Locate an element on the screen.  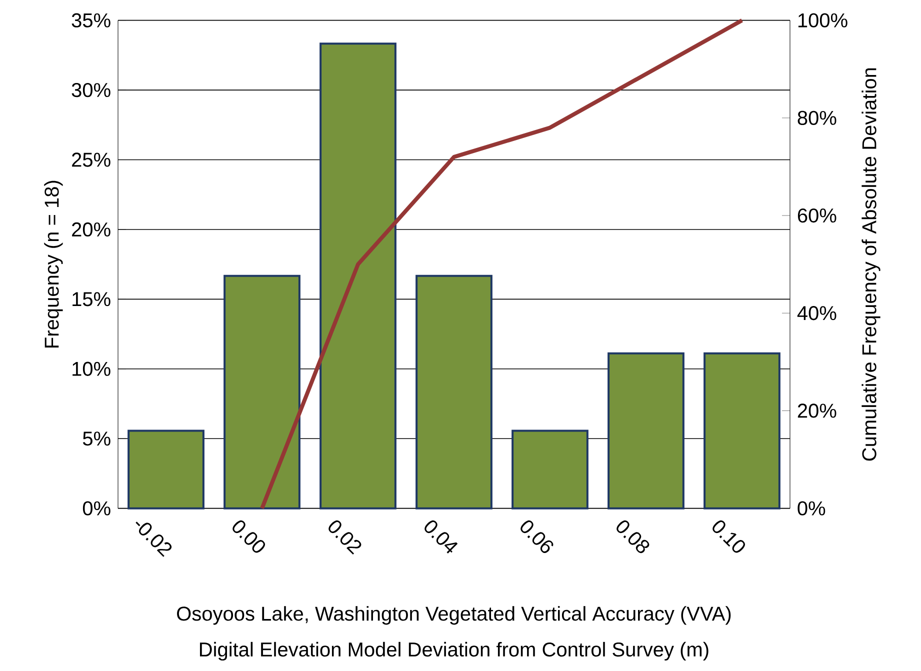
x-tick-label: 0.08 is located at coordinates (633, 537).